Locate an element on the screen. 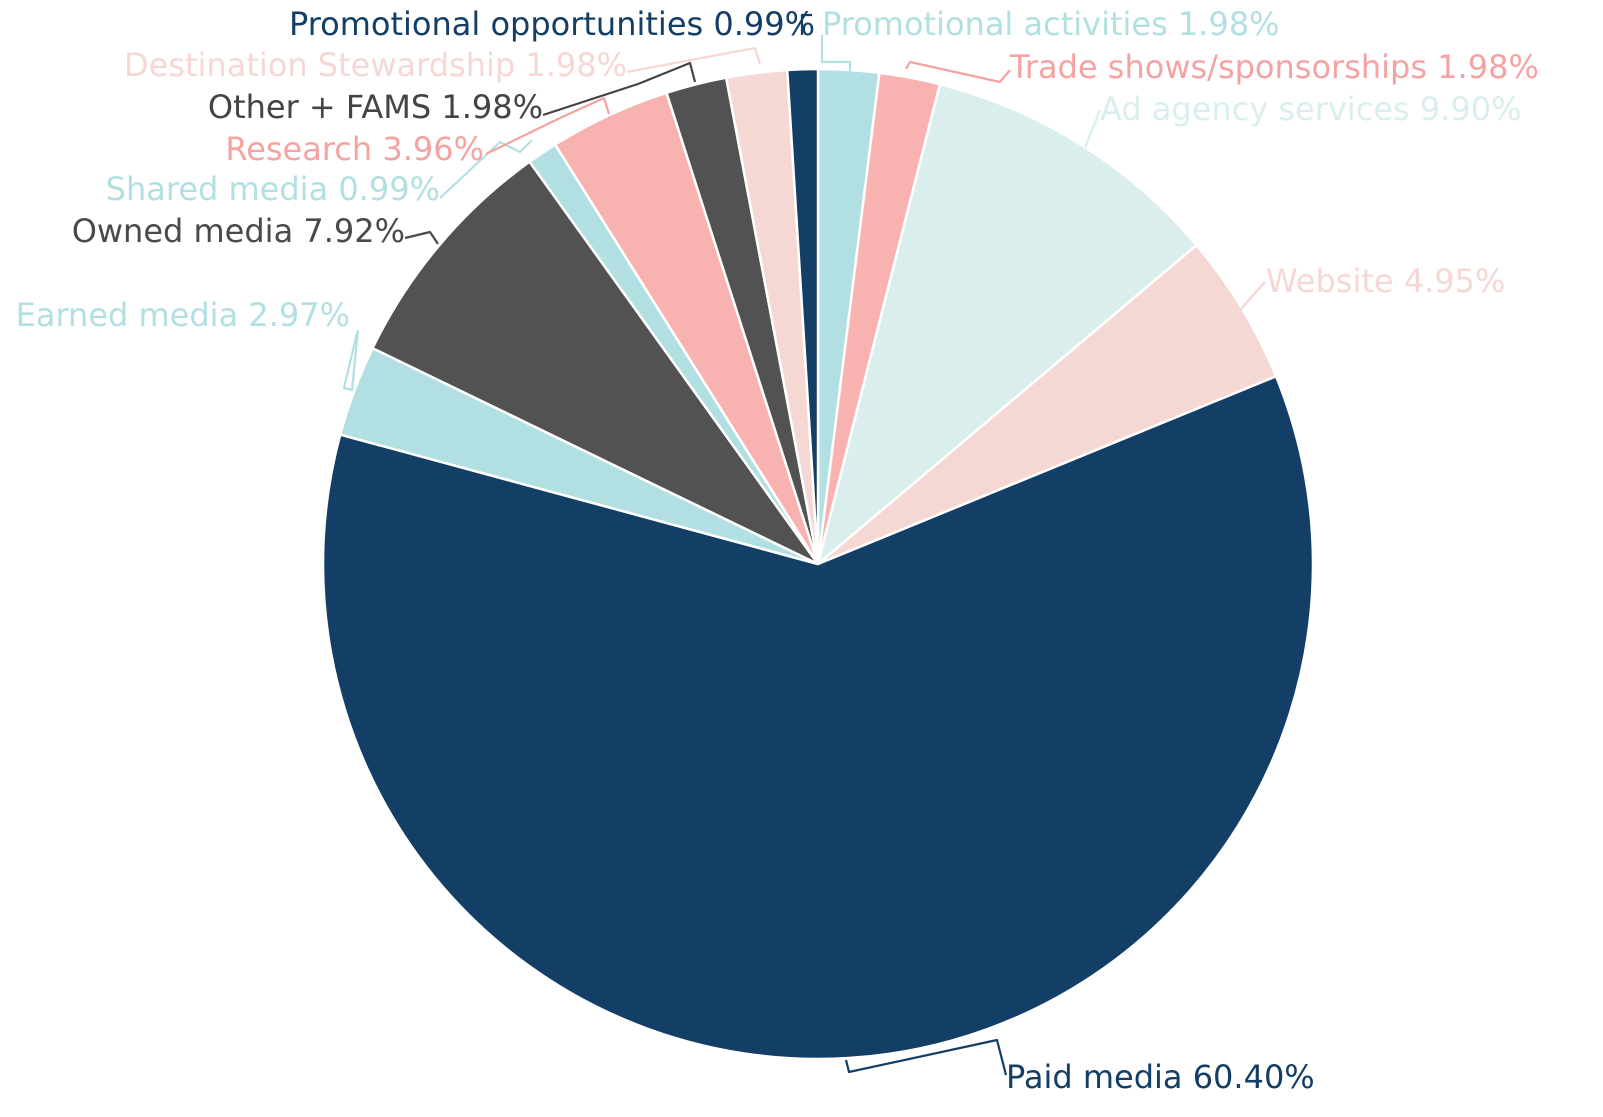  slice-label: Website 4.95% is located at coordinates (1385, 281).